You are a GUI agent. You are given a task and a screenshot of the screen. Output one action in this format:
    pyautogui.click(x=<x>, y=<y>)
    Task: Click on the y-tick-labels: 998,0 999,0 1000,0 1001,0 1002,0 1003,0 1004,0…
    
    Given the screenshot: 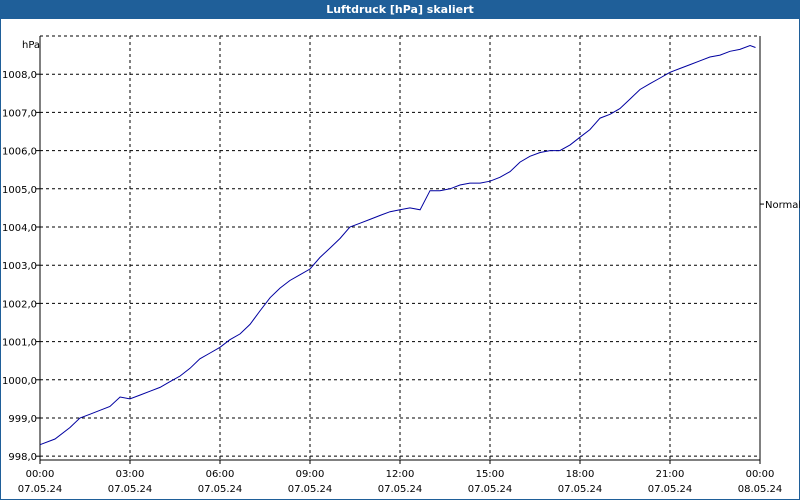 What is the action you would take?
    pyautogui.click(x=19, y=266)
    